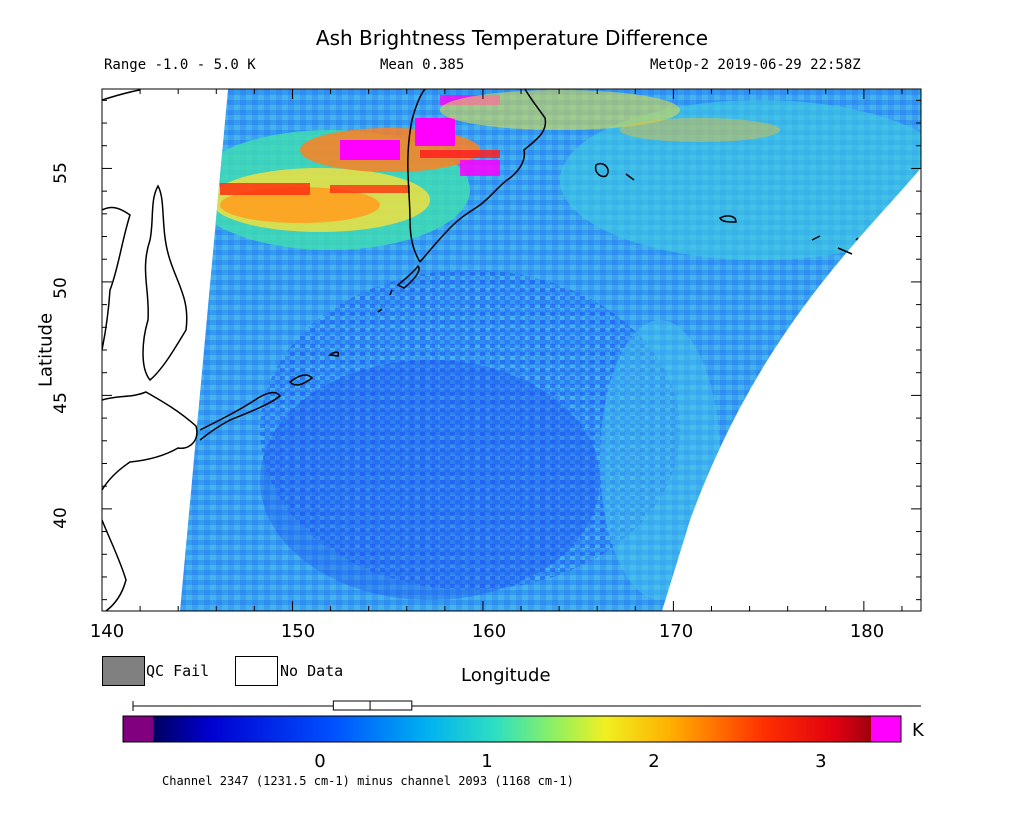  What do you see at coordinates (61, 403) in the screenshot?
I see `lat-tick-label: 45` at bounding box center [61, 403].